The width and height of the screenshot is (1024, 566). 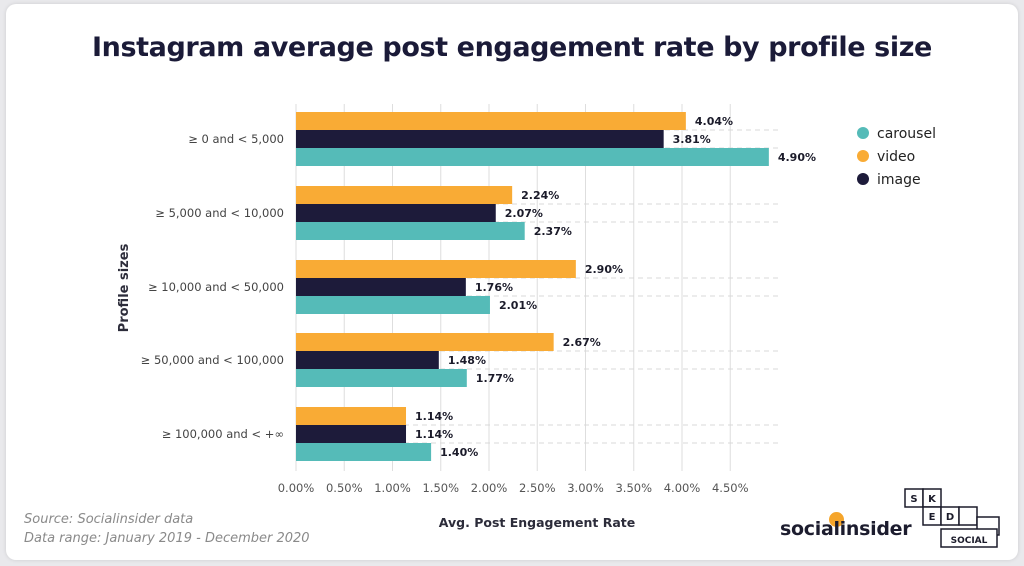 What do you see at coordinates (863, 179) in the screenshot?
I see `legend-marker-image` at bounding box center [863, 179].